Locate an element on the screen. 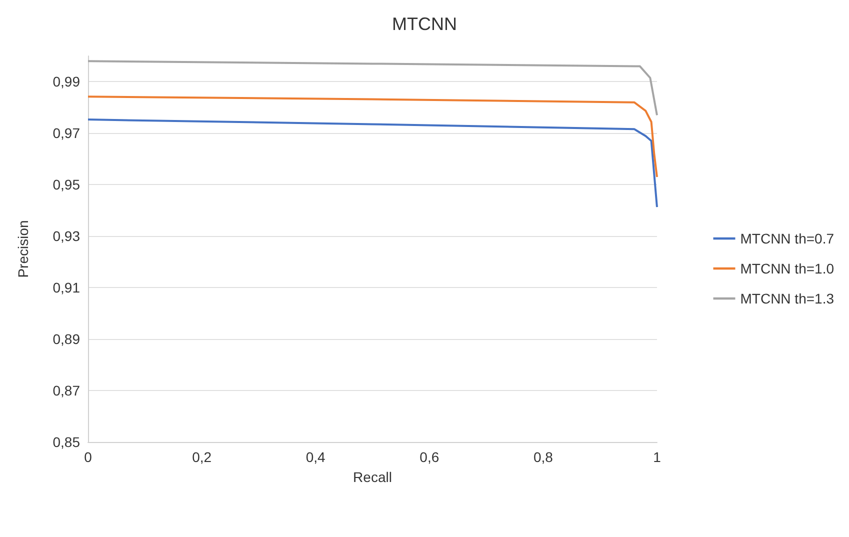 The width and height of the screenshot is (849, 537). x-tick-label: 0,6 is located at coordinates (430, 457).